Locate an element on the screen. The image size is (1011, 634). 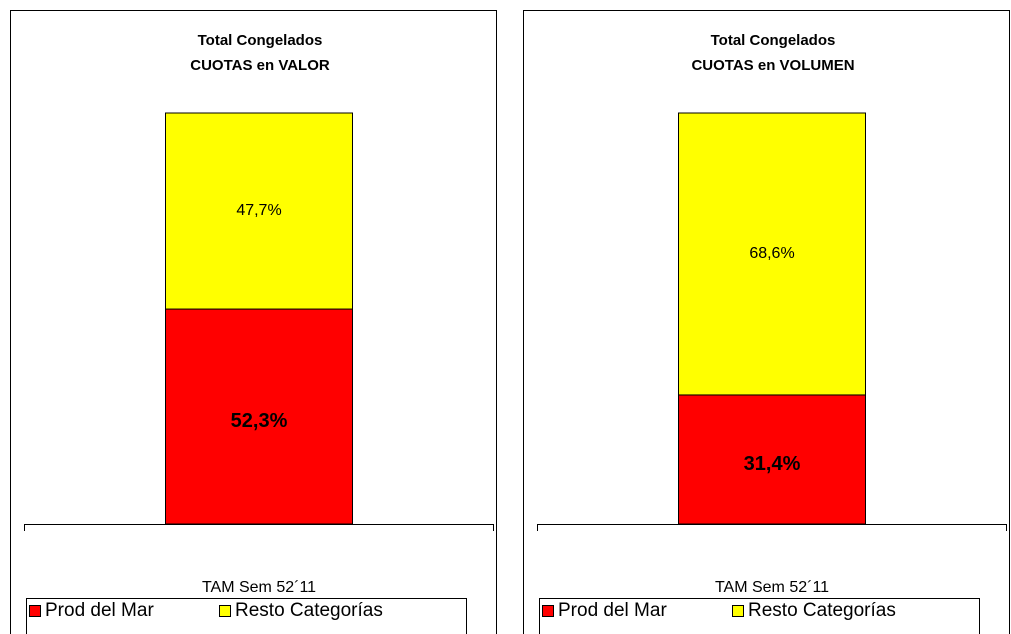
data-label: 47,7% is located at coordinates (258, 210).